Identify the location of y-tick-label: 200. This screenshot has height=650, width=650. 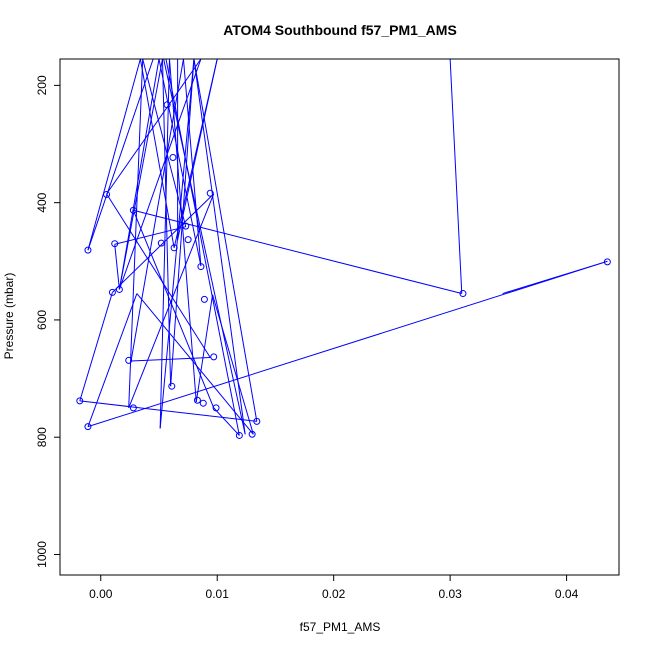
(42, 85).